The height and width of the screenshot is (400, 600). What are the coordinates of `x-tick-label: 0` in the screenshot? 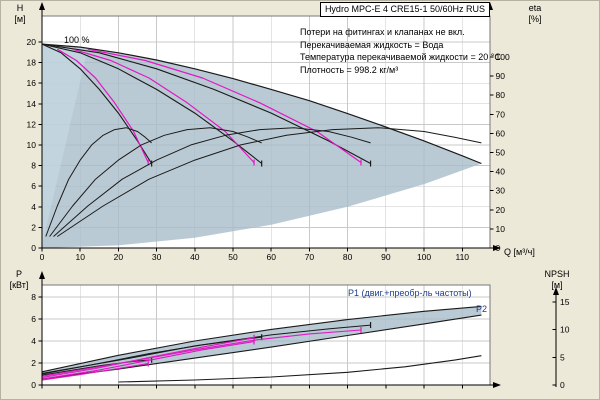 It's located at (42, 257).